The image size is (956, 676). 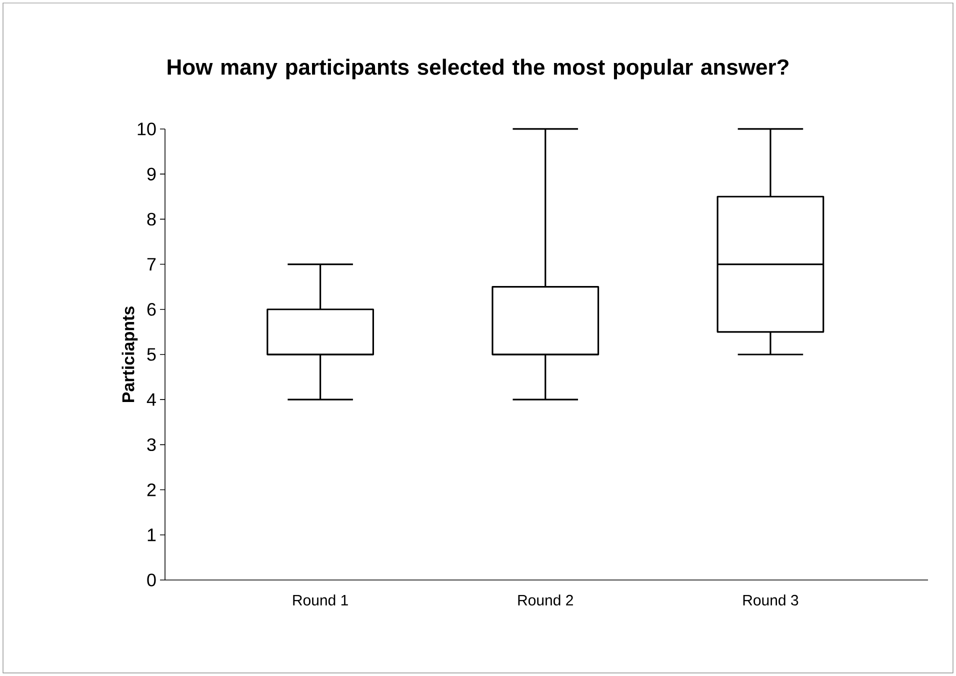 I want to click on y-tick-label: 1, so click(x=152, y=535).